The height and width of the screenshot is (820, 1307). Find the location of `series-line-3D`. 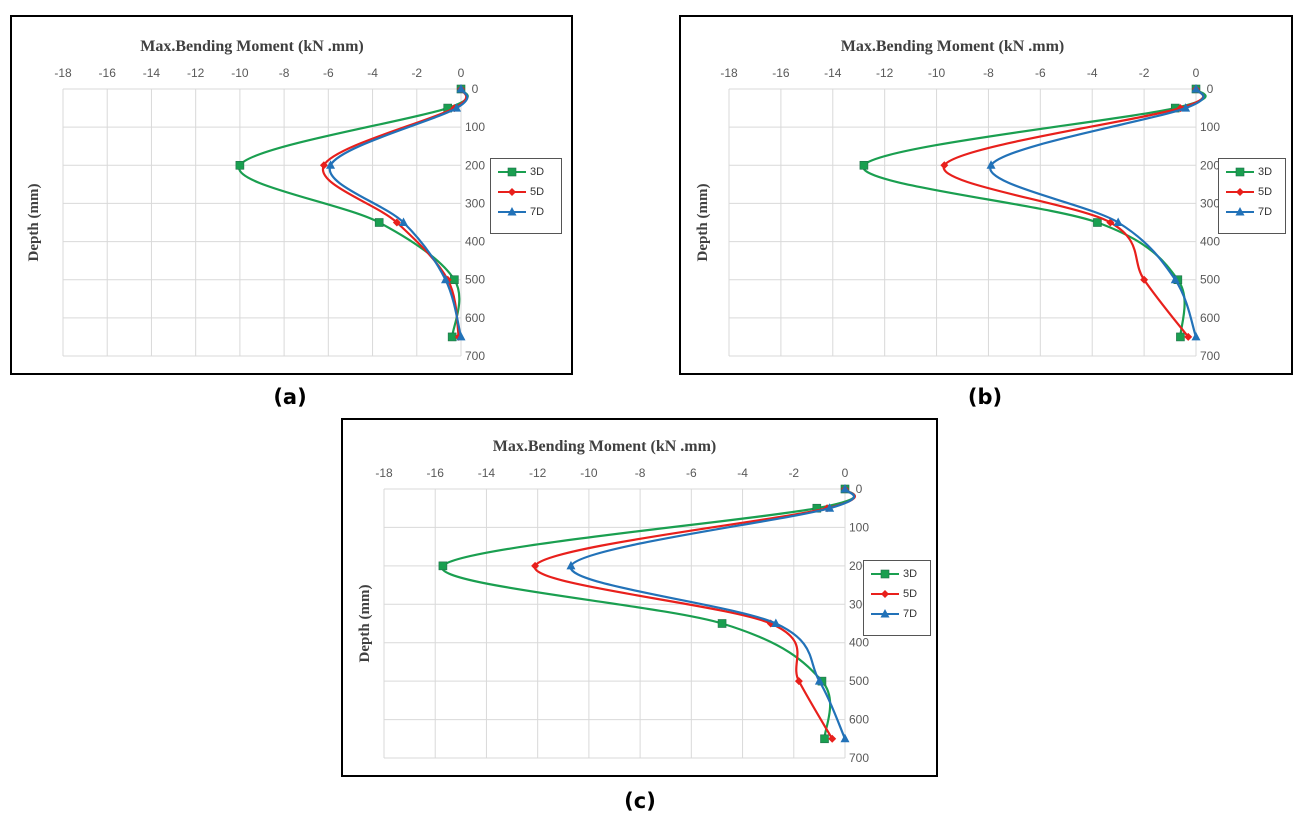

series-line-3D is located at coordinates (648, 613).